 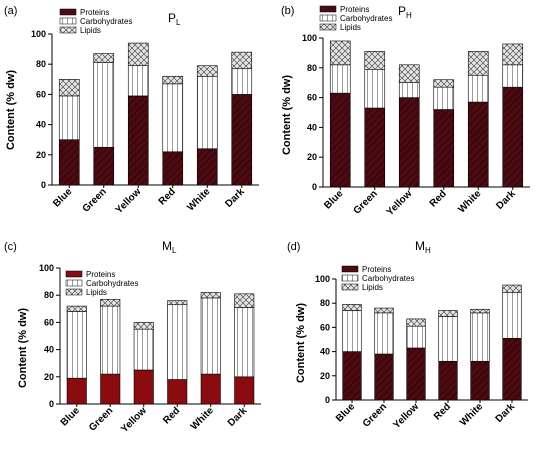 What do you see at coordinates (405, 12) in the screenshot?
I see `panel-title: PH` at bounding box center [405, 12].